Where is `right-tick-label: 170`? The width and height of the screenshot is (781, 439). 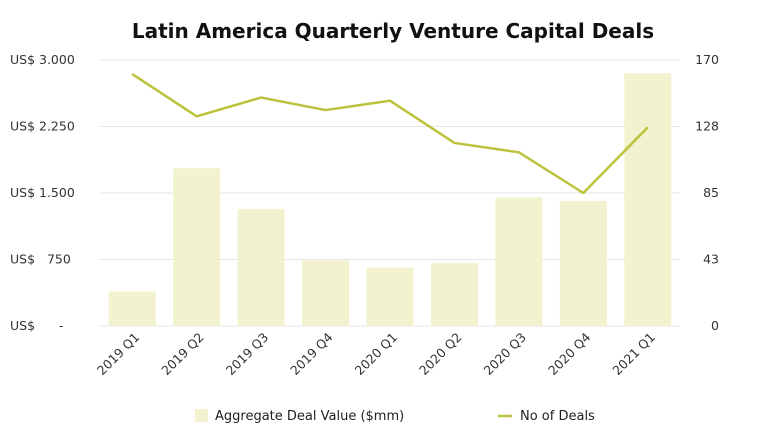 right-tick-label: 170 is located at coordinates (707, 59).